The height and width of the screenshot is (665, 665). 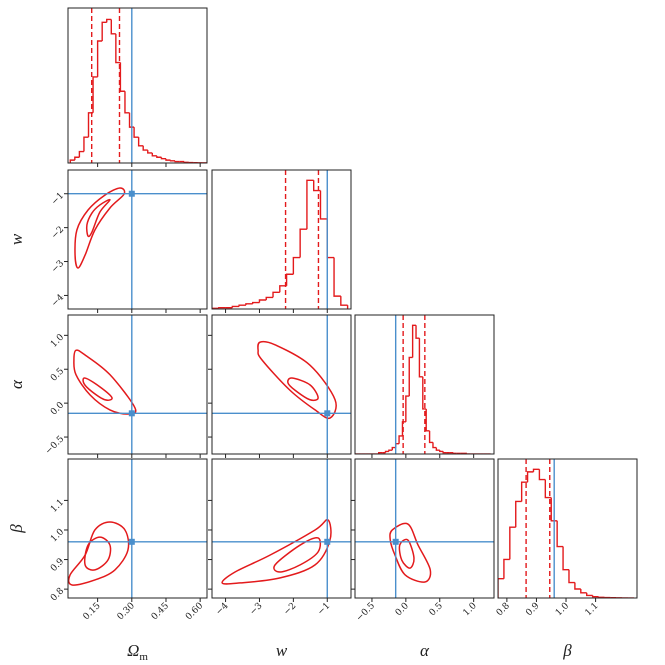 What do you see at coordinates (57, 535) in the screenshot?
I see `y-tick-label: 1.0` at bounding box center [57, 535].